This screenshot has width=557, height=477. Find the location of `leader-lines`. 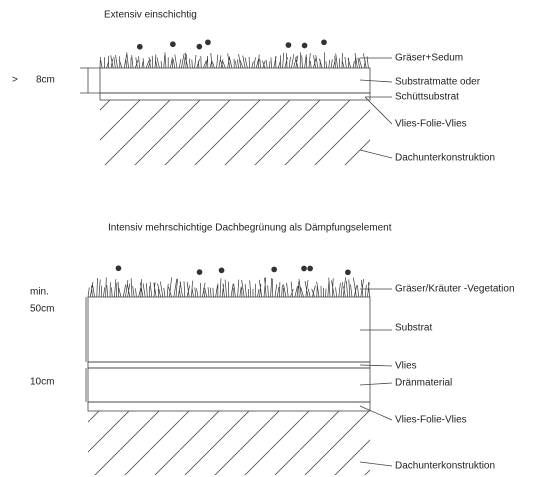

leader-lines is located at coordinates (376, 262).